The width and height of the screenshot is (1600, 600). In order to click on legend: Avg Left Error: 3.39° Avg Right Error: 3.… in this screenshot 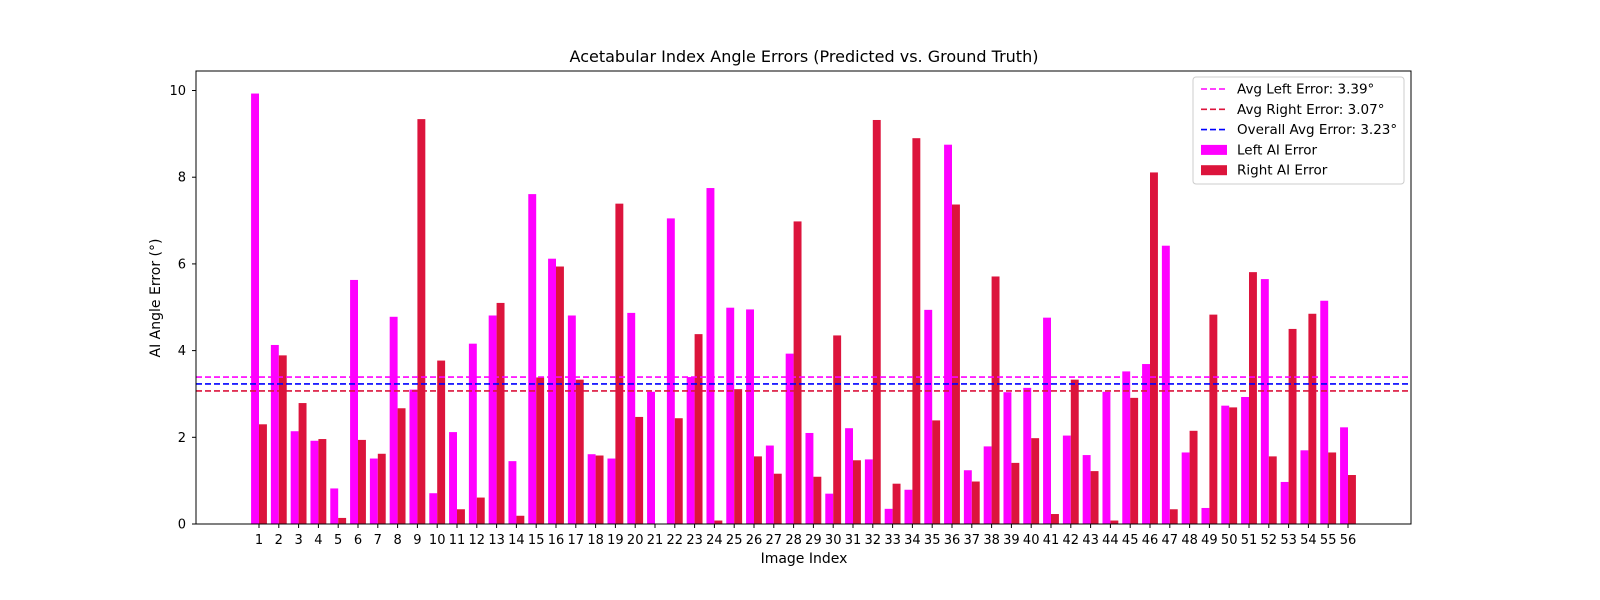, I will do `click(1298, 130)`.